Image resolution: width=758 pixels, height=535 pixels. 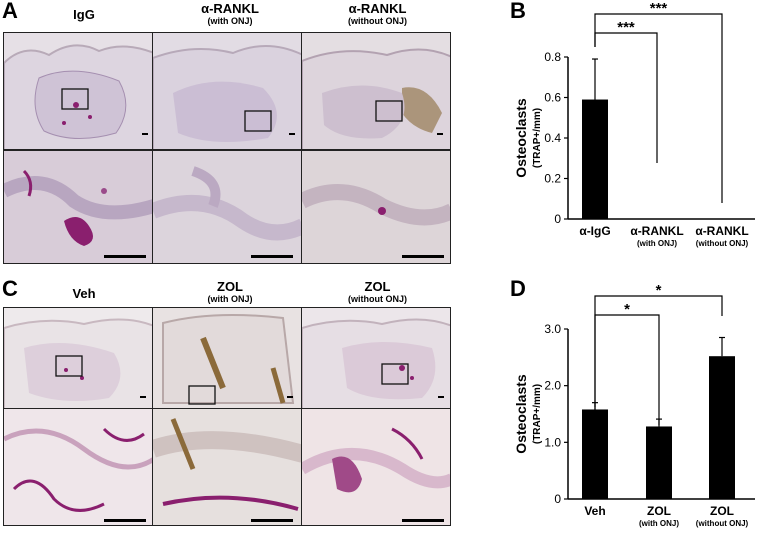 I want to click on panel-c-col-label-2-main: ZOL, so click(x=230, y=286).